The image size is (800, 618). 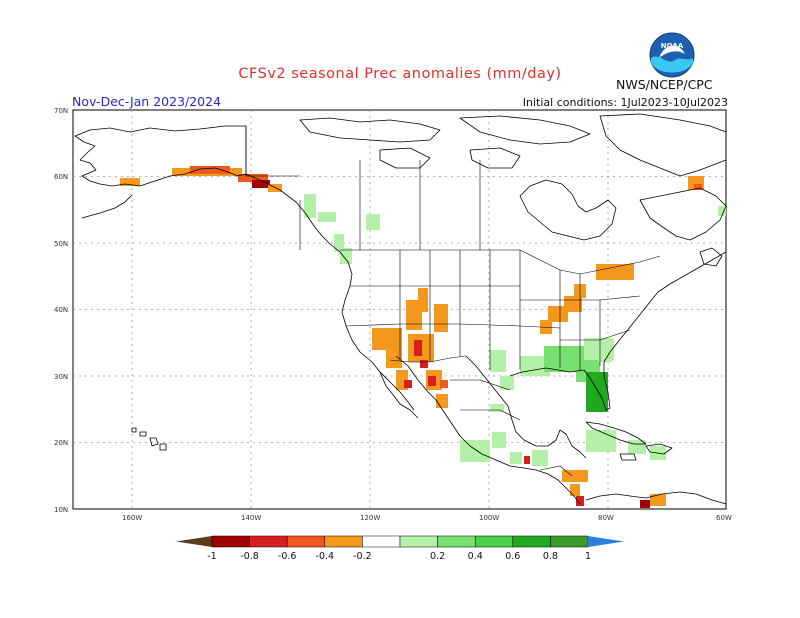 I want to click on colorbar-label: -0.2, so click(x=362, y=556).